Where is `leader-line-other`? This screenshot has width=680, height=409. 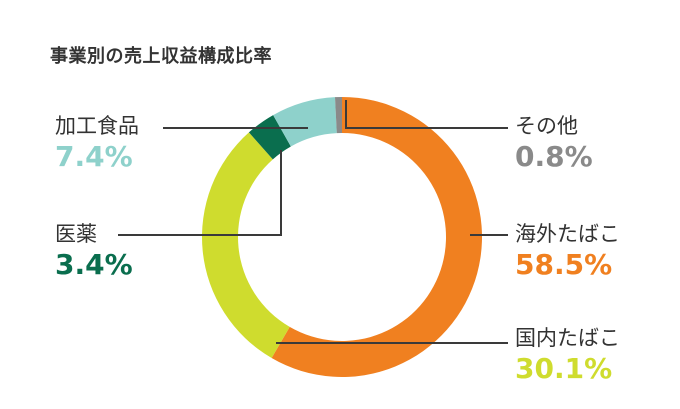
leader-line-other is located at coordinates (426, 114).